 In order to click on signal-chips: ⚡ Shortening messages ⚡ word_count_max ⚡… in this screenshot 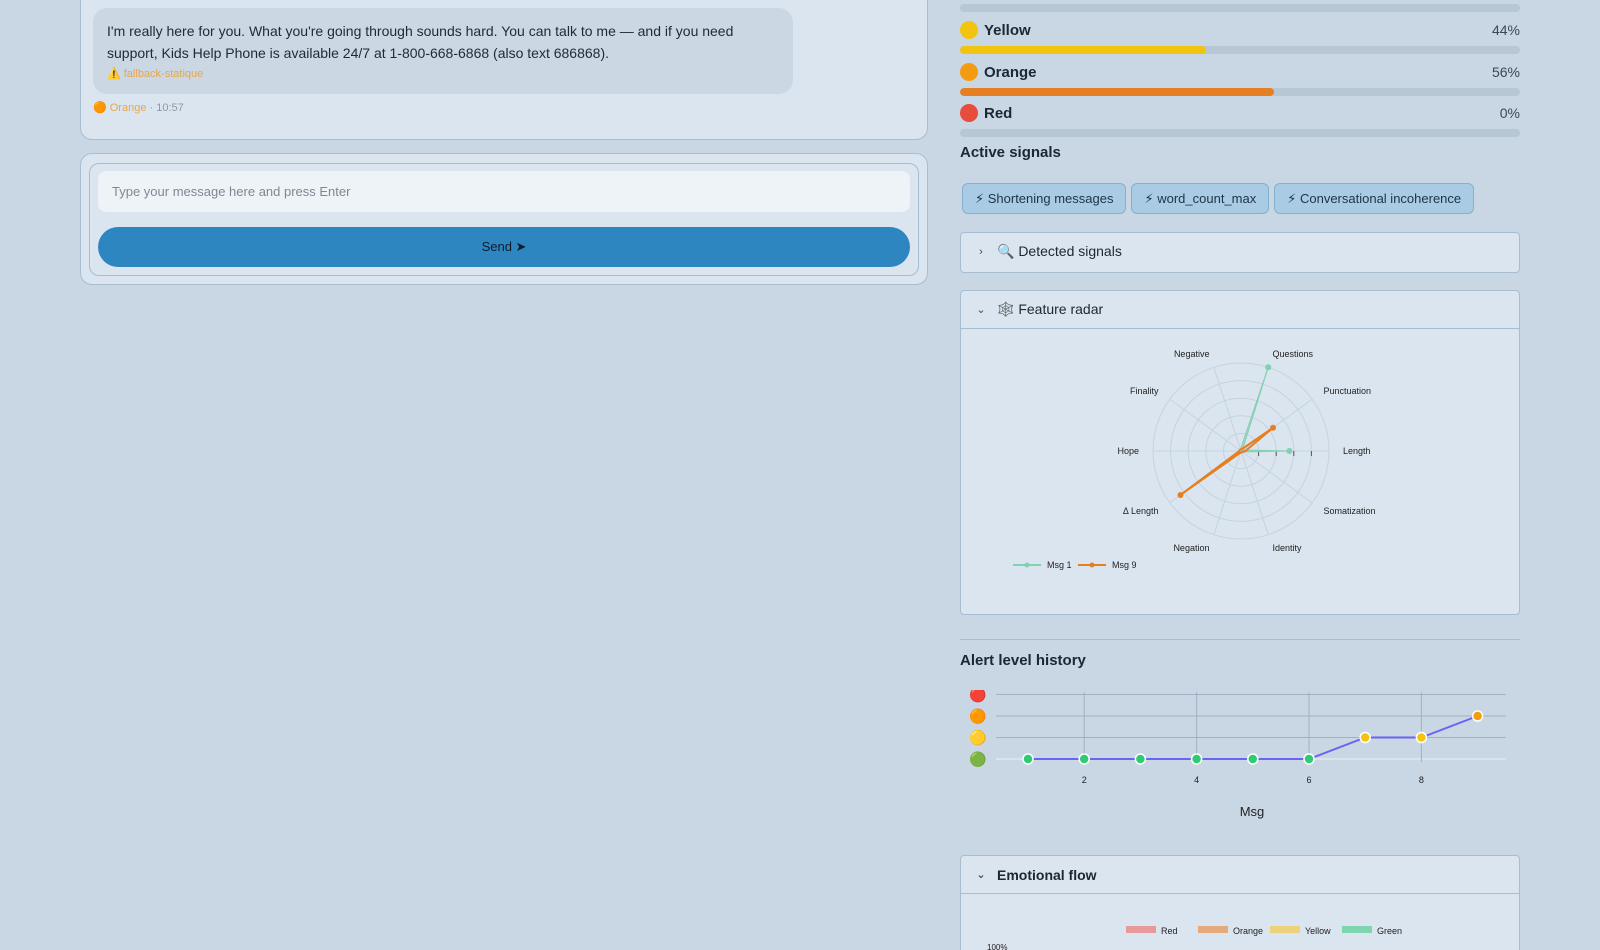, I will do `click(1218, 198)`.